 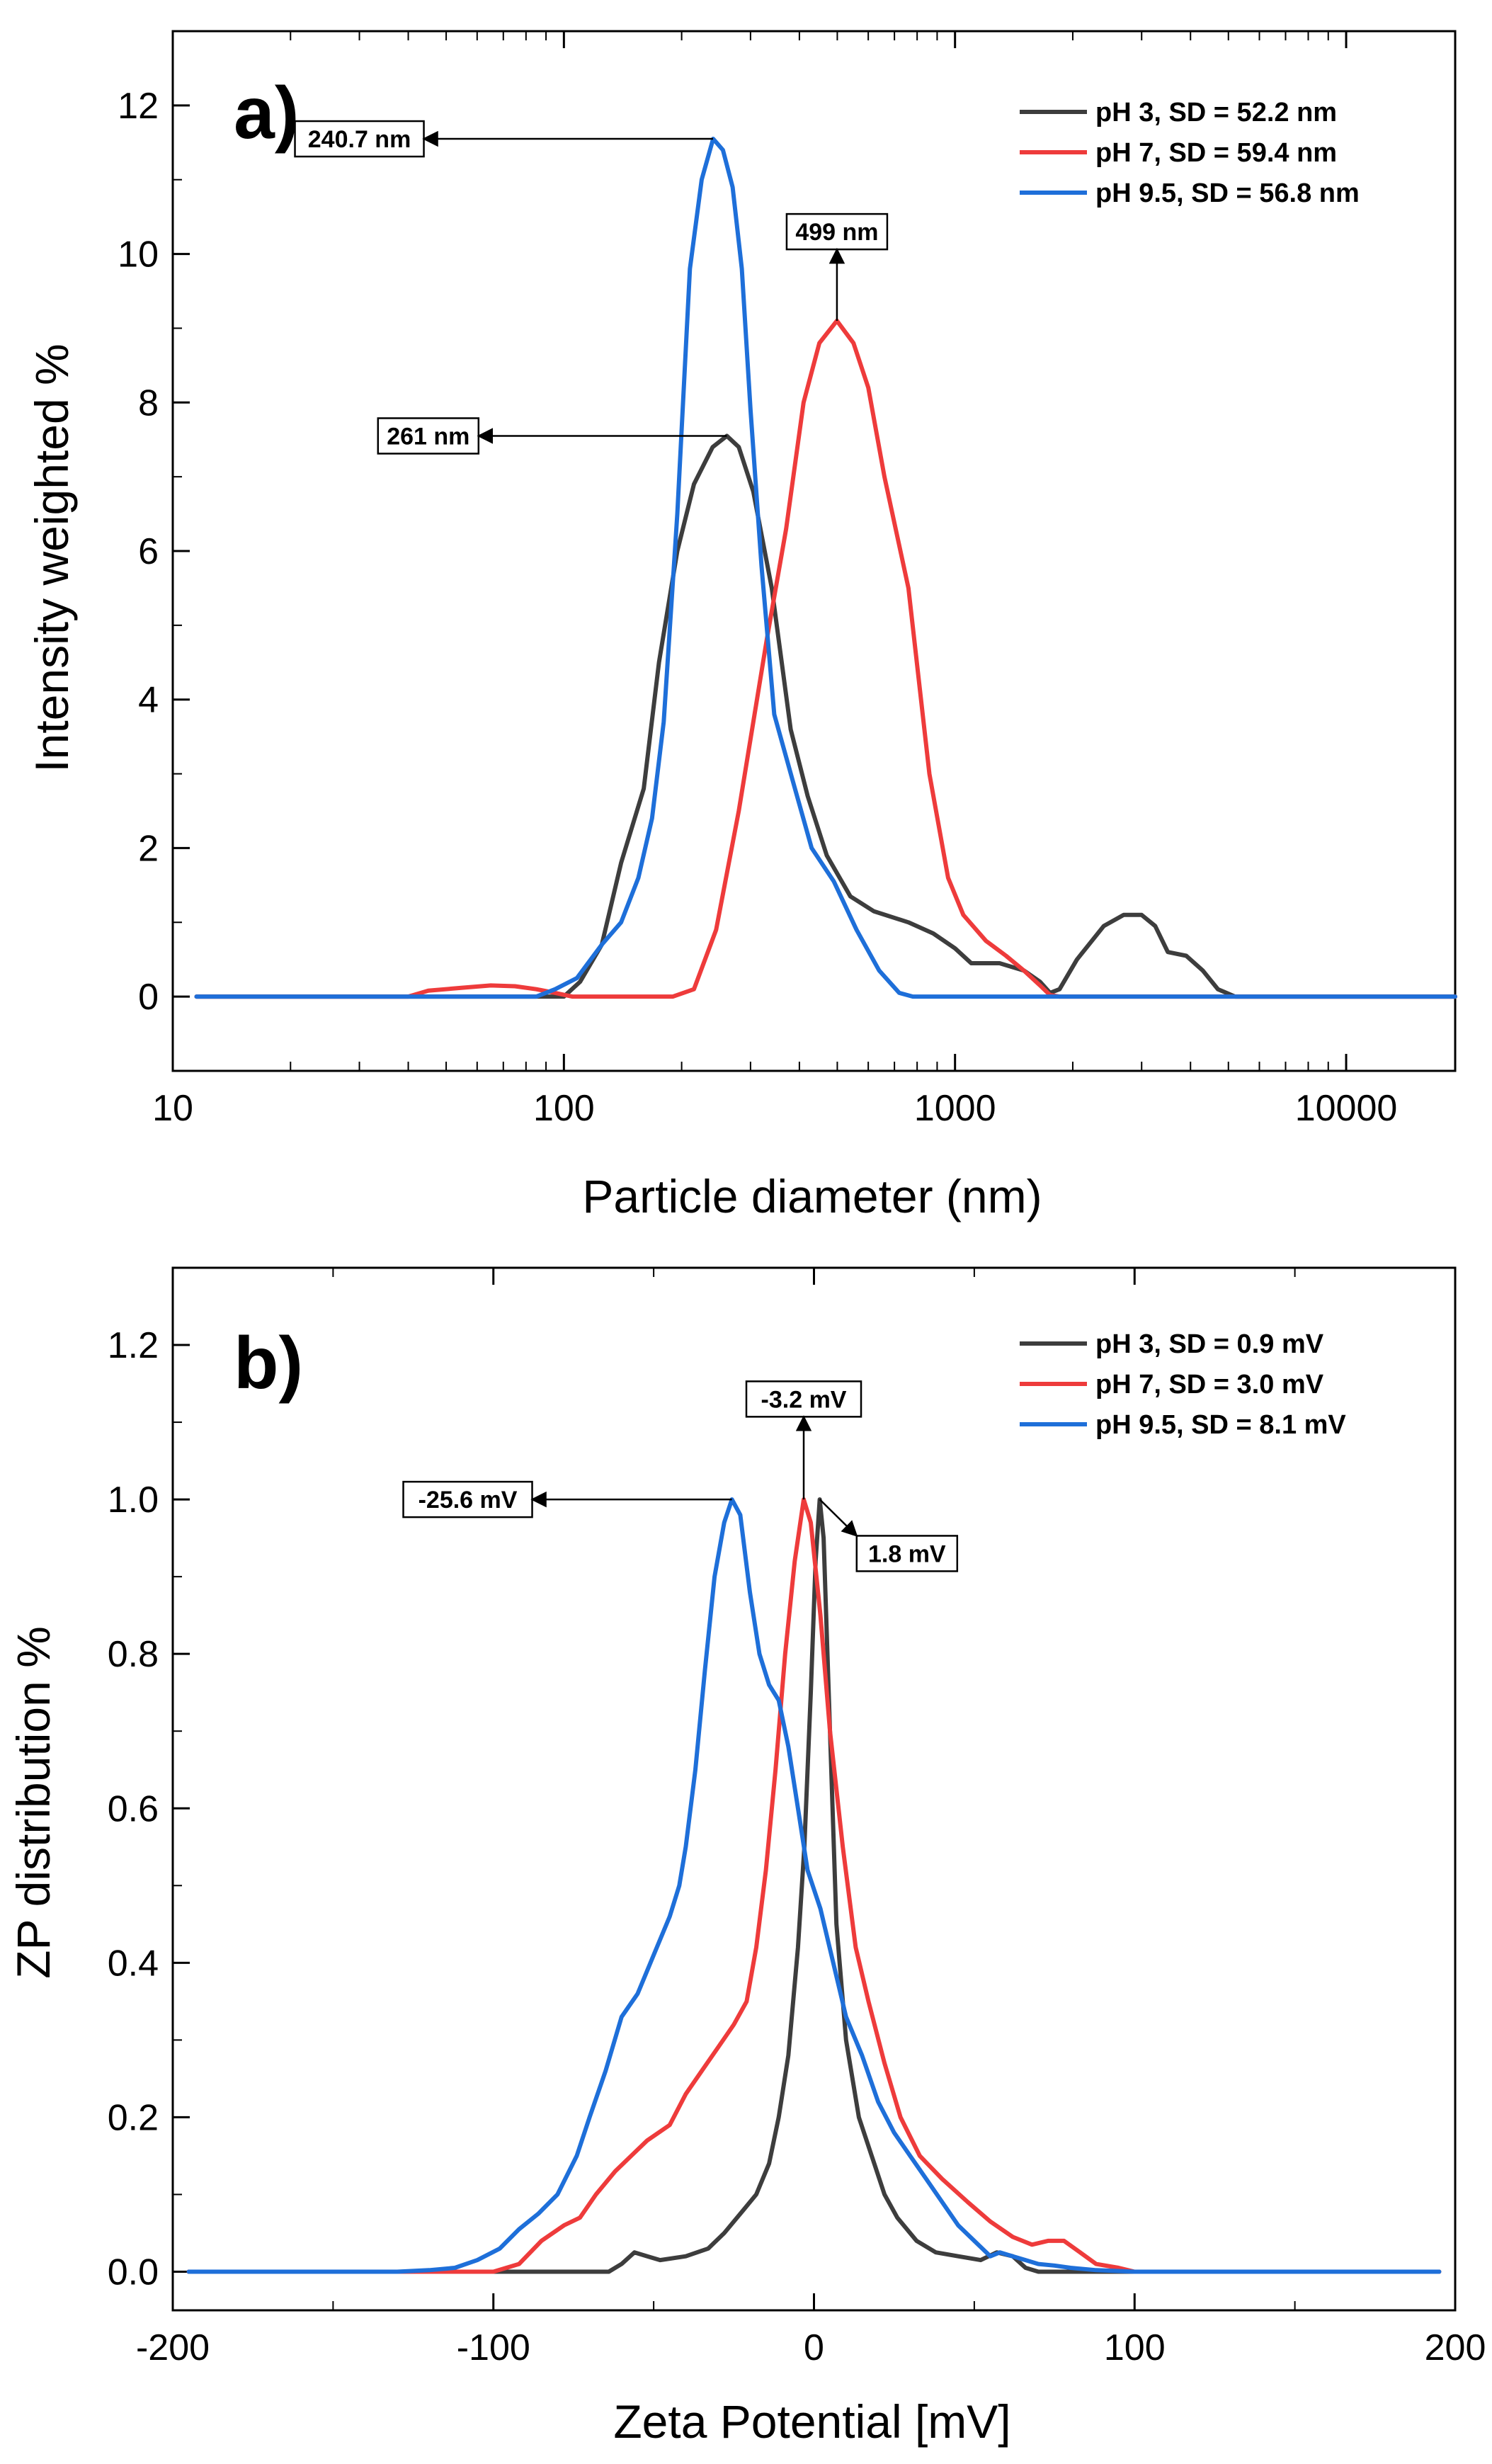 What do you see at coordinates (133, 1654) in the screenshot?
I see `y-tick-label: 0.8` at bounding box center [133, 1654].